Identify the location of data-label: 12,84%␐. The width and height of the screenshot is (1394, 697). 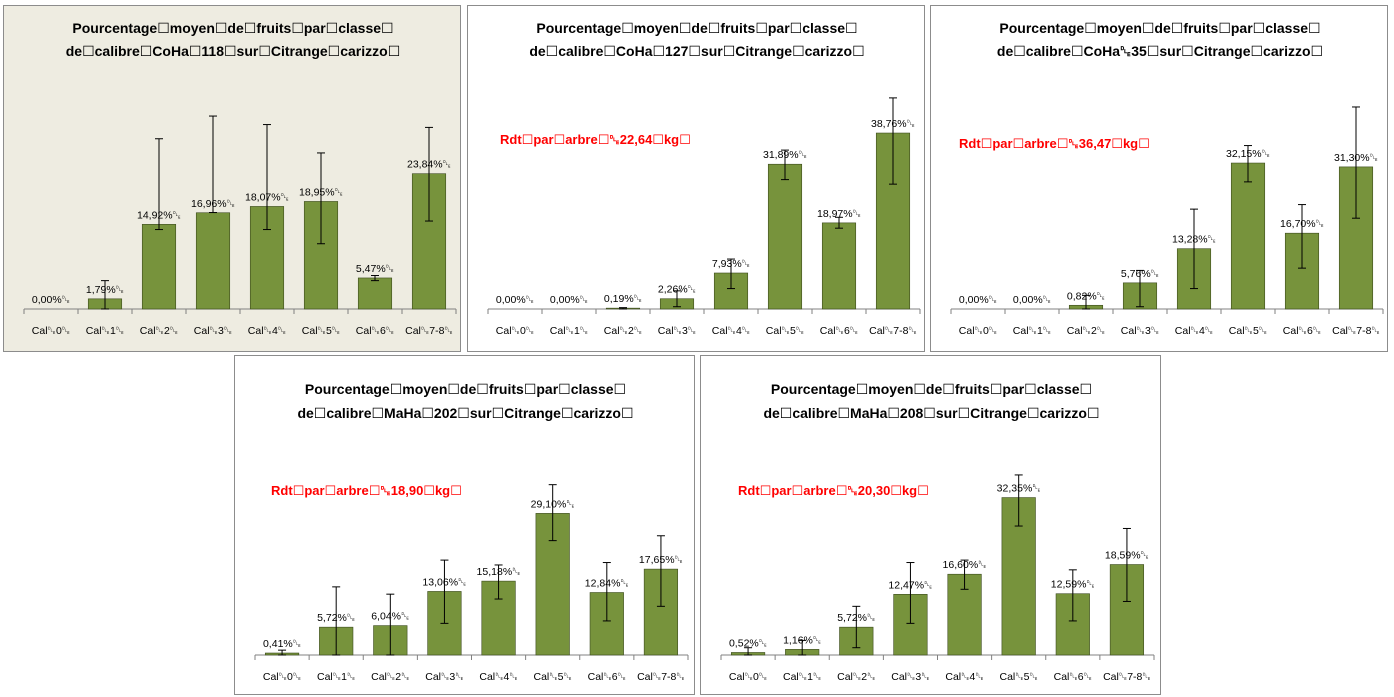
(607, 584).